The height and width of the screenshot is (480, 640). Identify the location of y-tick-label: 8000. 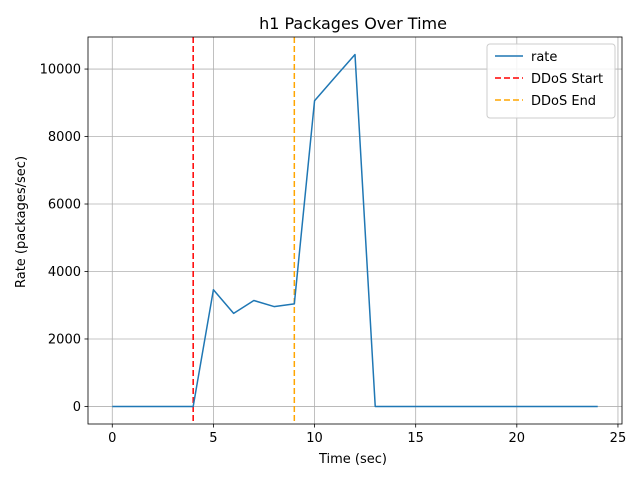
(64, 137).